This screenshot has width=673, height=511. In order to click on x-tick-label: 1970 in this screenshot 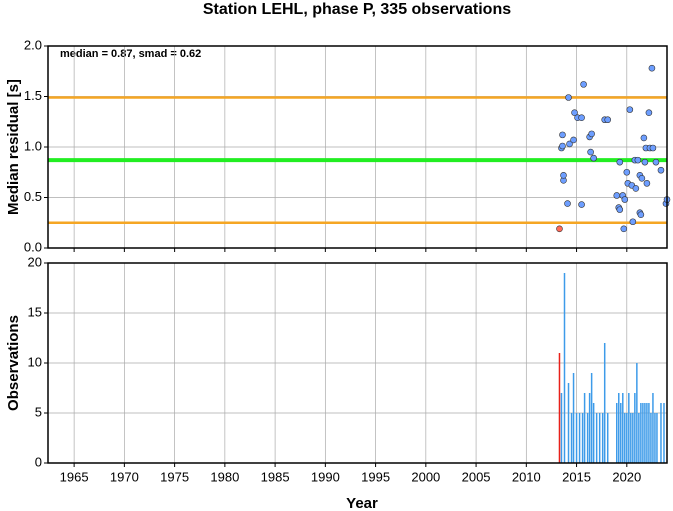, I will do `click(124, 476)`.